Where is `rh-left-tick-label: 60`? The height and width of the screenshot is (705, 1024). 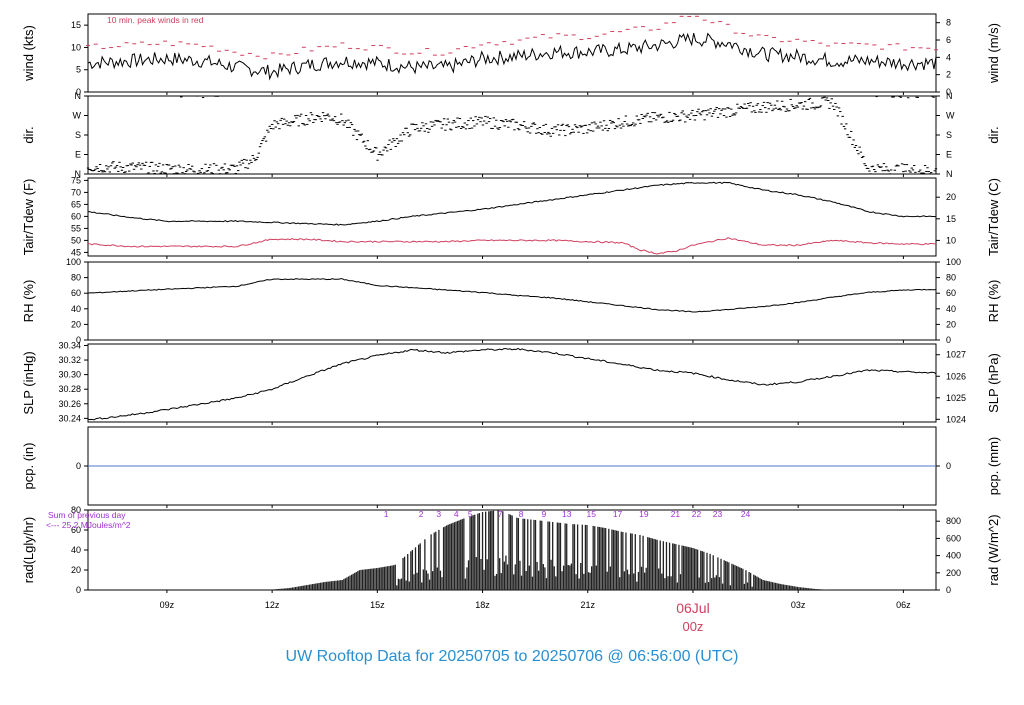
rh-left-tick-label: 60 is located at coordinates (76, 293).